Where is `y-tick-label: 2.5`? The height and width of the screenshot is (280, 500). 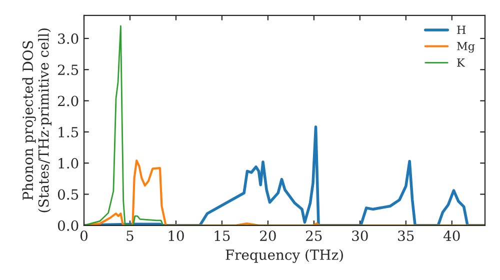
y-tick-label: 2.5 is located at coordinates (68, 70).